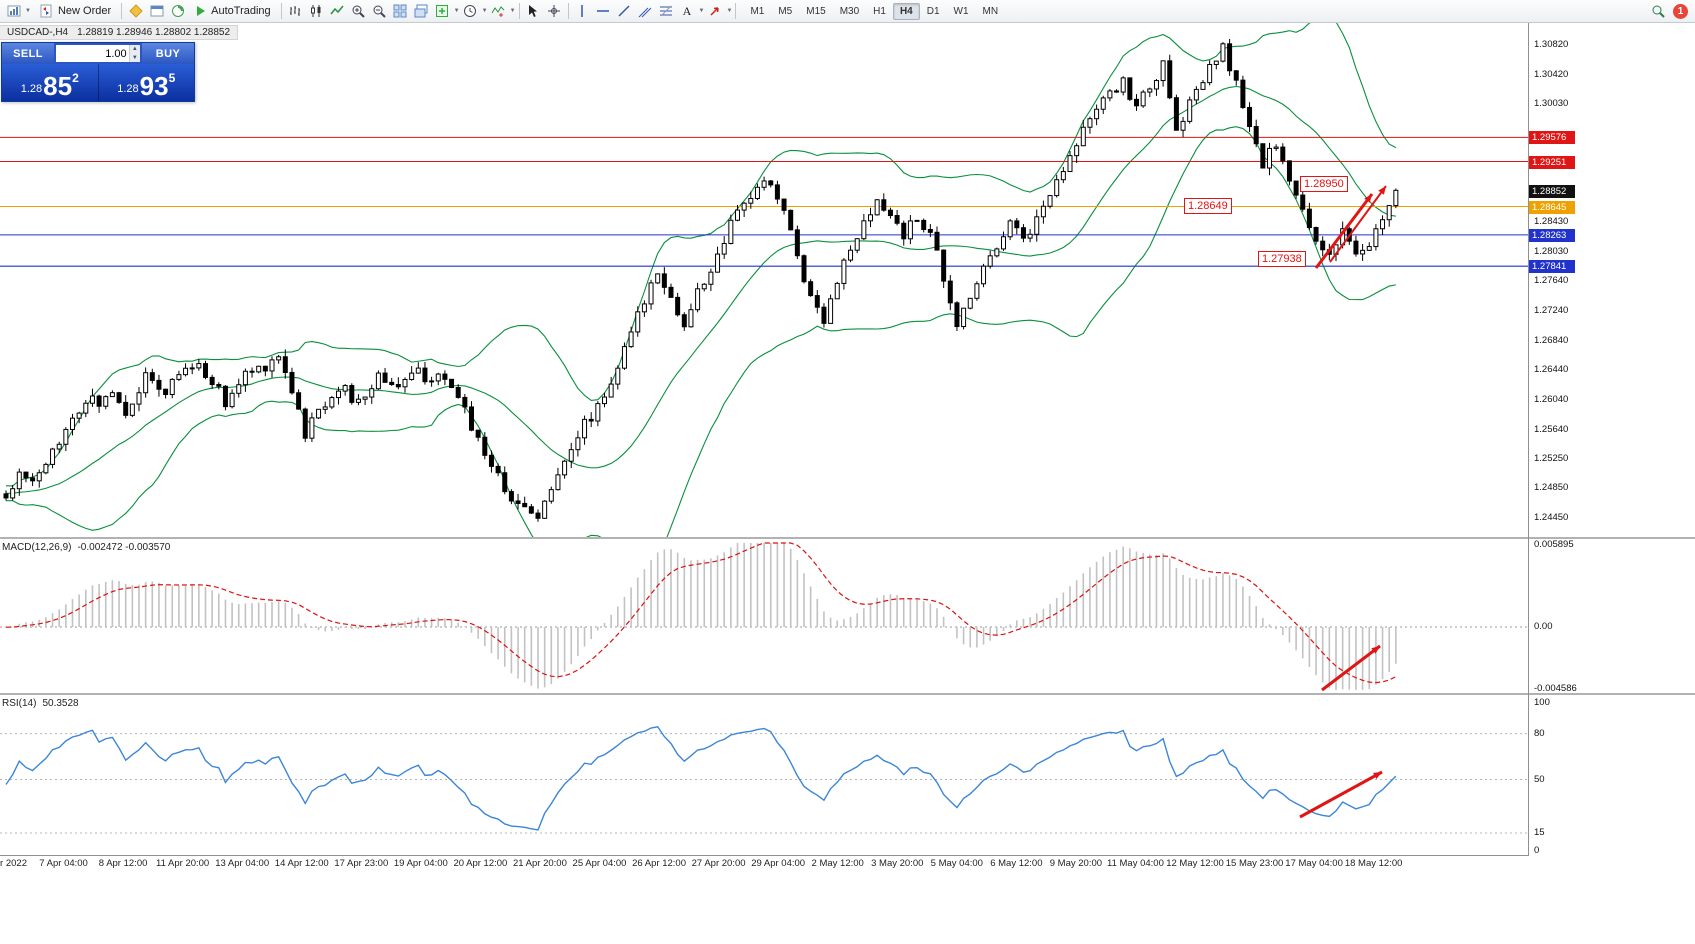 The height and width of the screenshot is (944, 1695). I want to click on time-axis-label: 17 May 04:00, so click(1314, 863).